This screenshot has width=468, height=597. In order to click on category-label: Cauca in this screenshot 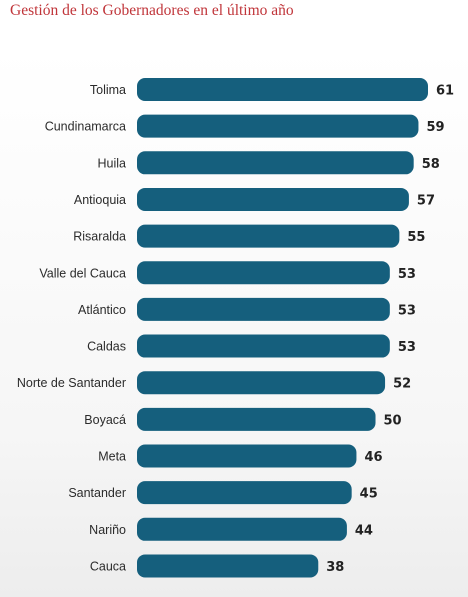, I will do `click(108, 566)`.